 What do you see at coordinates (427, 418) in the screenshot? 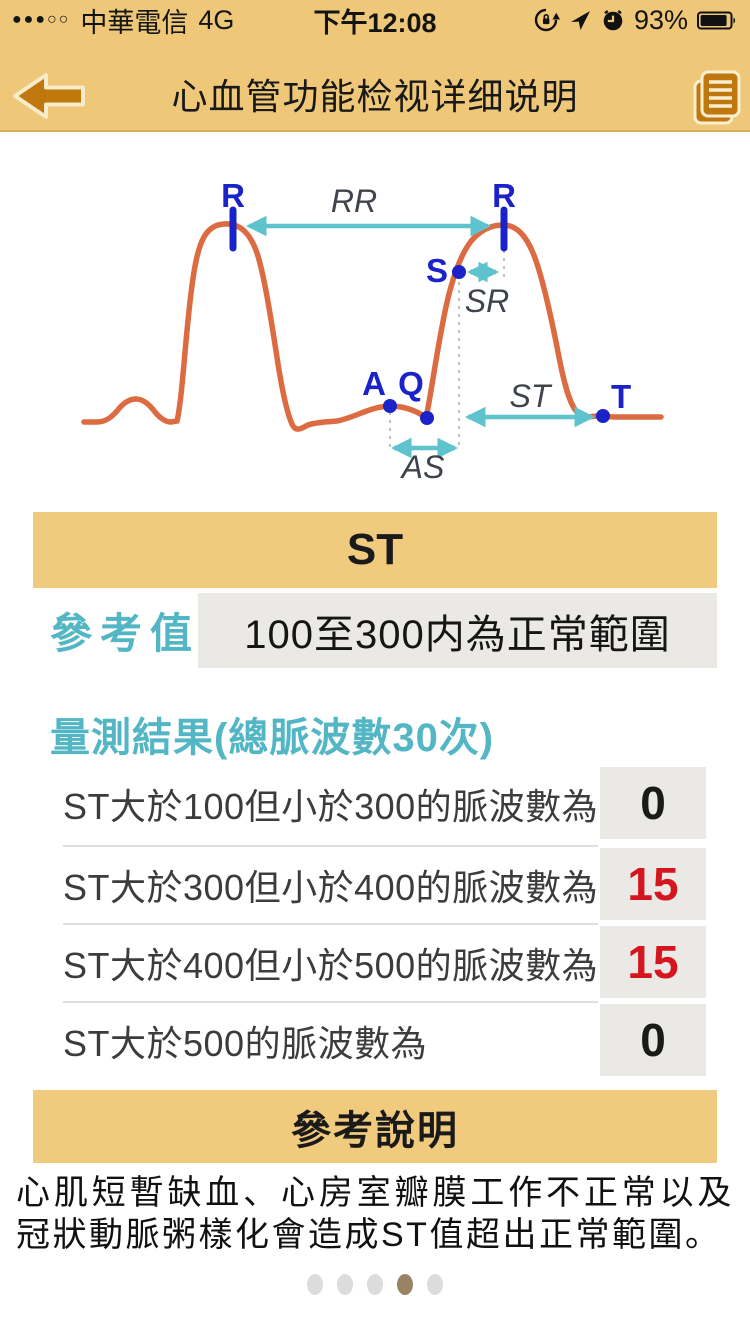
I see `point-q-dot` at bounding box center [427, 418].